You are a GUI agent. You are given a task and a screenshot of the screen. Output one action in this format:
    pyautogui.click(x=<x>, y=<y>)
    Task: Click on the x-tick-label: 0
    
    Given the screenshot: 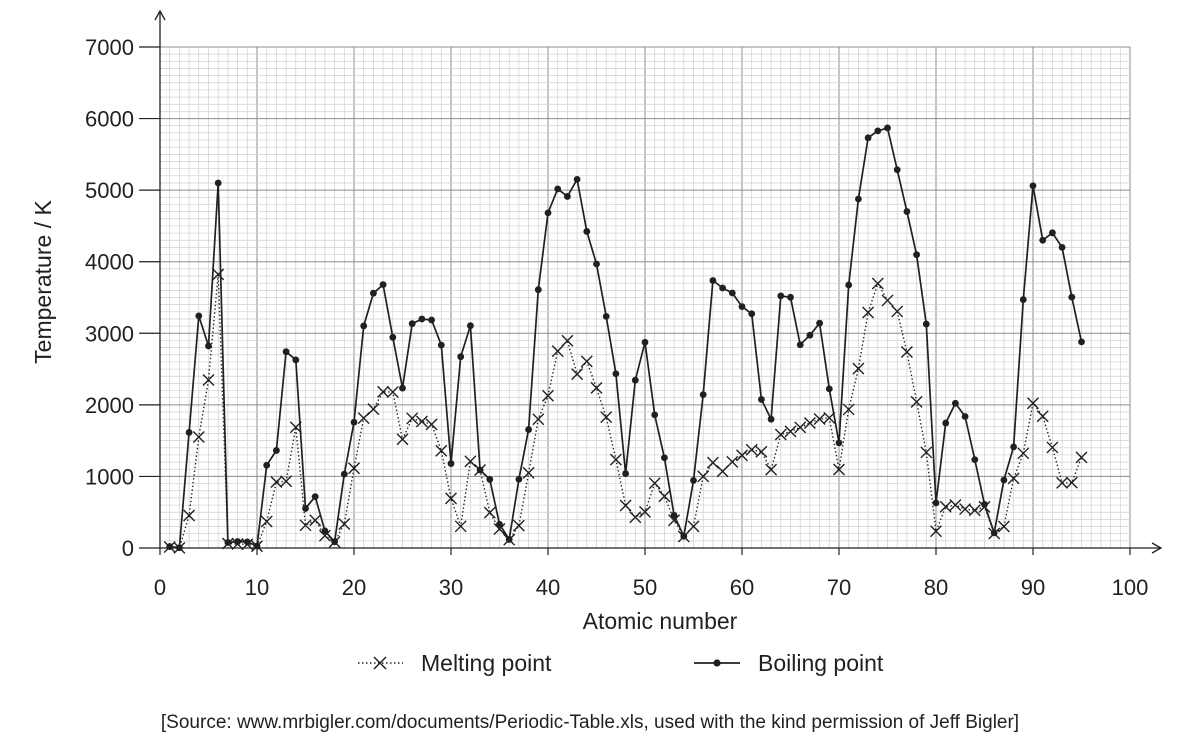 What is the action you would take?
    pyautogui.click(x=160, y=587)
    